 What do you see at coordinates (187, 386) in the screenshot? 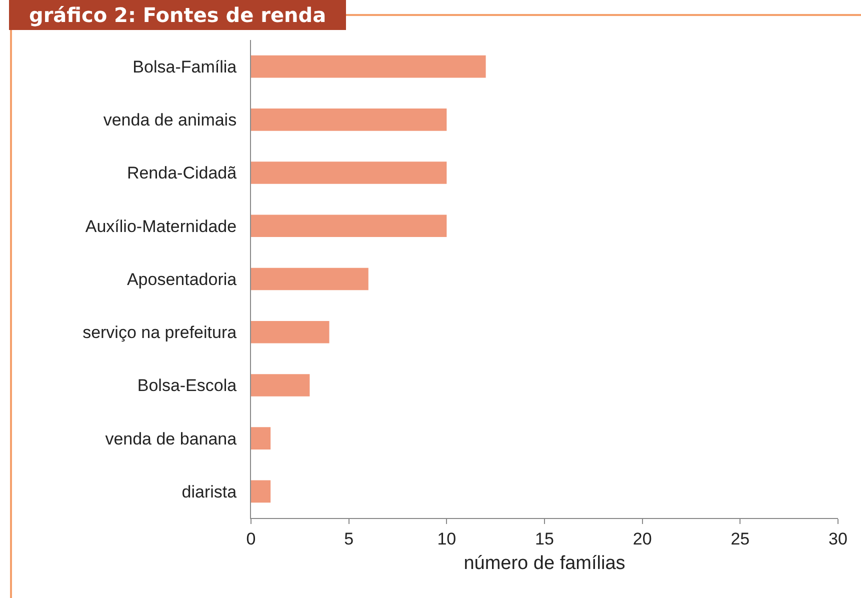
I see `y-tick-label: Bolsa-Escola` at bounding box center [187, 386].